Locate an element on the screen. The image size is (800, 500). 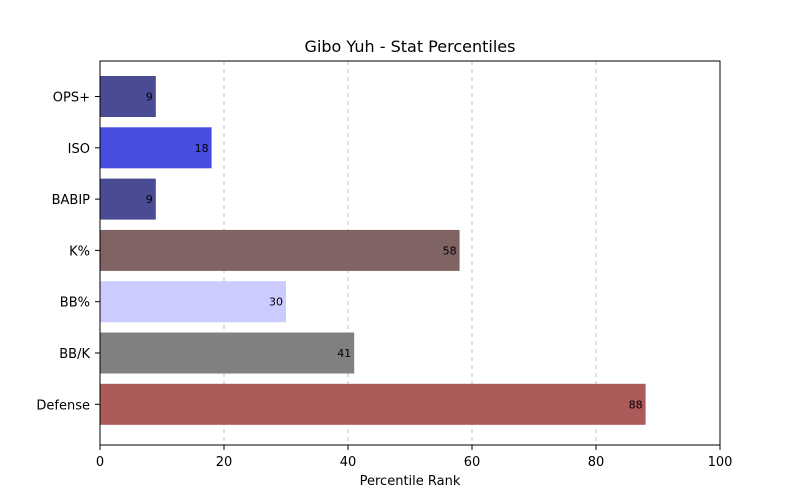
x-tick-label: 60 is located at coordinates (472, 462).